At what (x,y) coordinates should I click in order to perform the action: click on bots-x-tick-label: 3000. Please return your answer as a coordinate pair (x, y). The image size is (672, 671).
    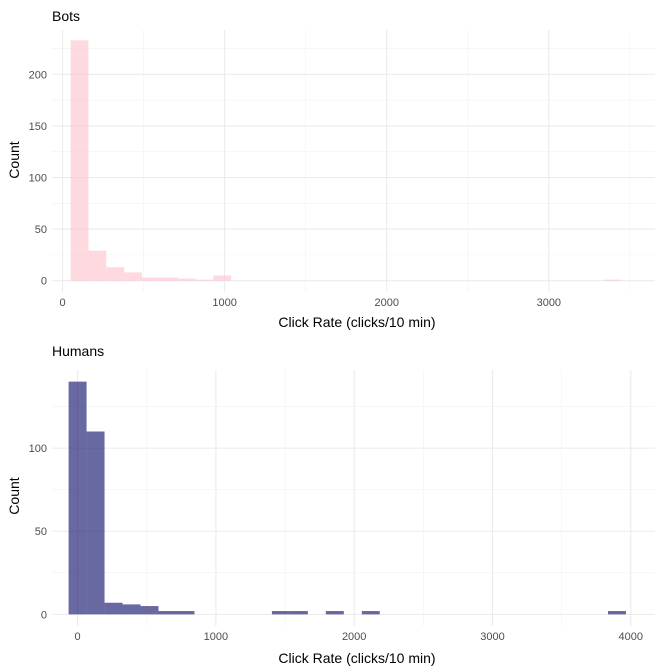
    Looking at the image, I should click on (549, 303).